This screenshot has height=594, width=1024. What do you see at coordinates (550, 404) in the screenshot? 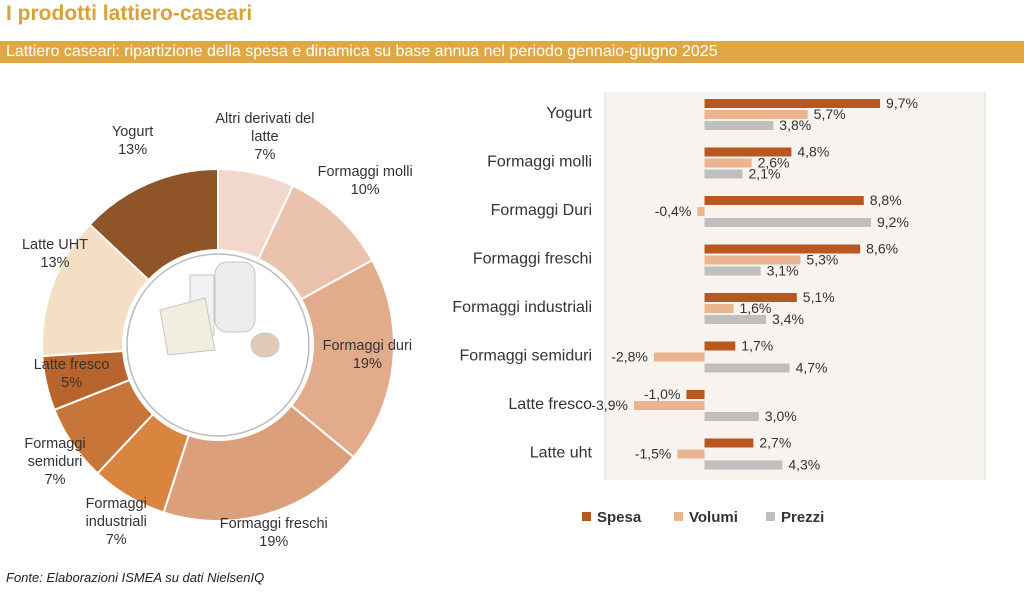
I see `category-label: Latte fresco` at bounding box center [550, 404].